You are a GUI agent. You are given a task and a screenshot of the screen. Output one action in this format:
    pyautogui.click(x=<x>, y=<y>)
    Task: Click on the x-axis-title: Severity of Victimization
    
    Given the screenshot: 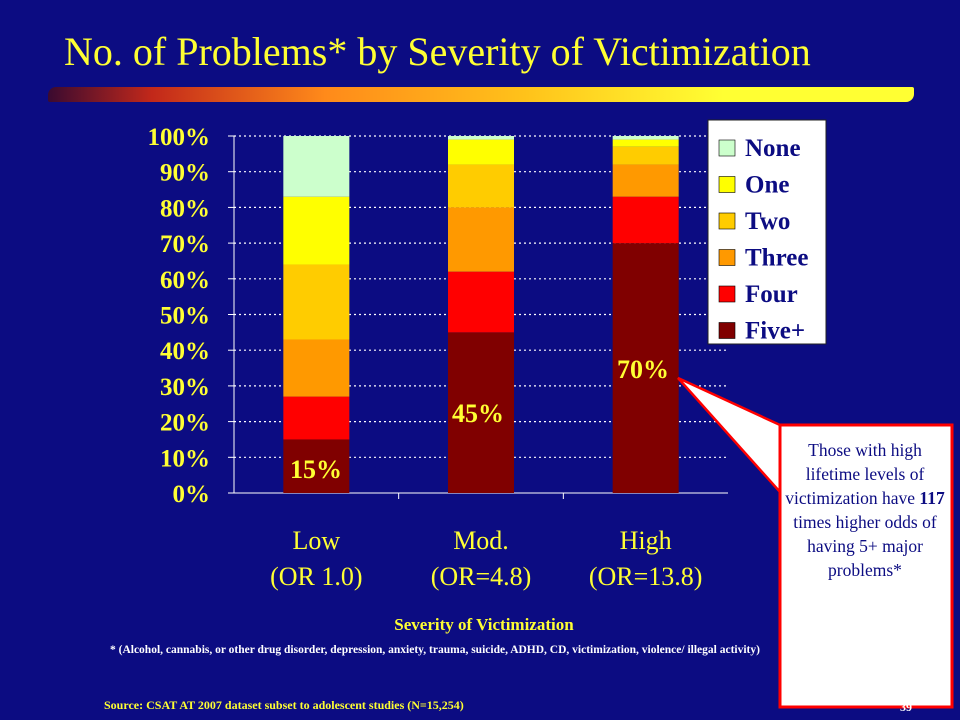 What is the action you would take?
    pyautogui.click(x=484, y=624)
    